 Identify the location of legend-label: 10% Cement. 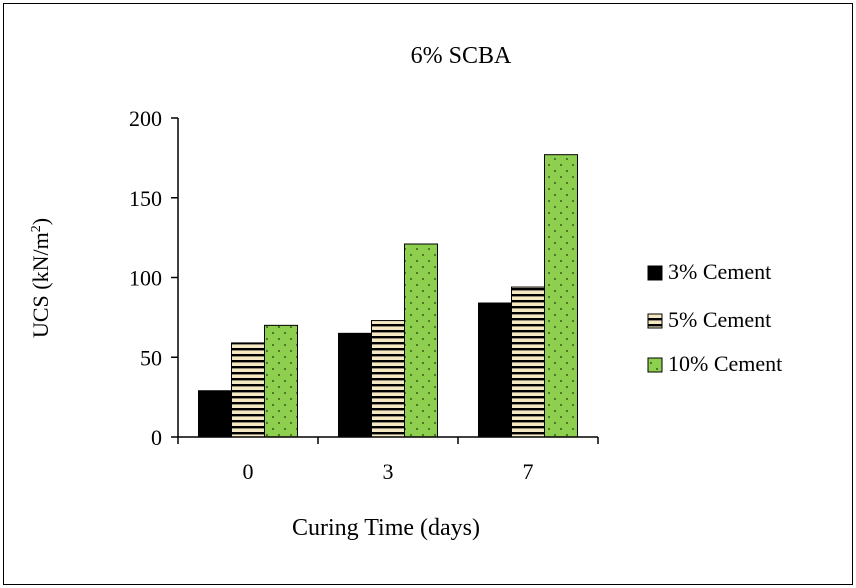
(725, 363).